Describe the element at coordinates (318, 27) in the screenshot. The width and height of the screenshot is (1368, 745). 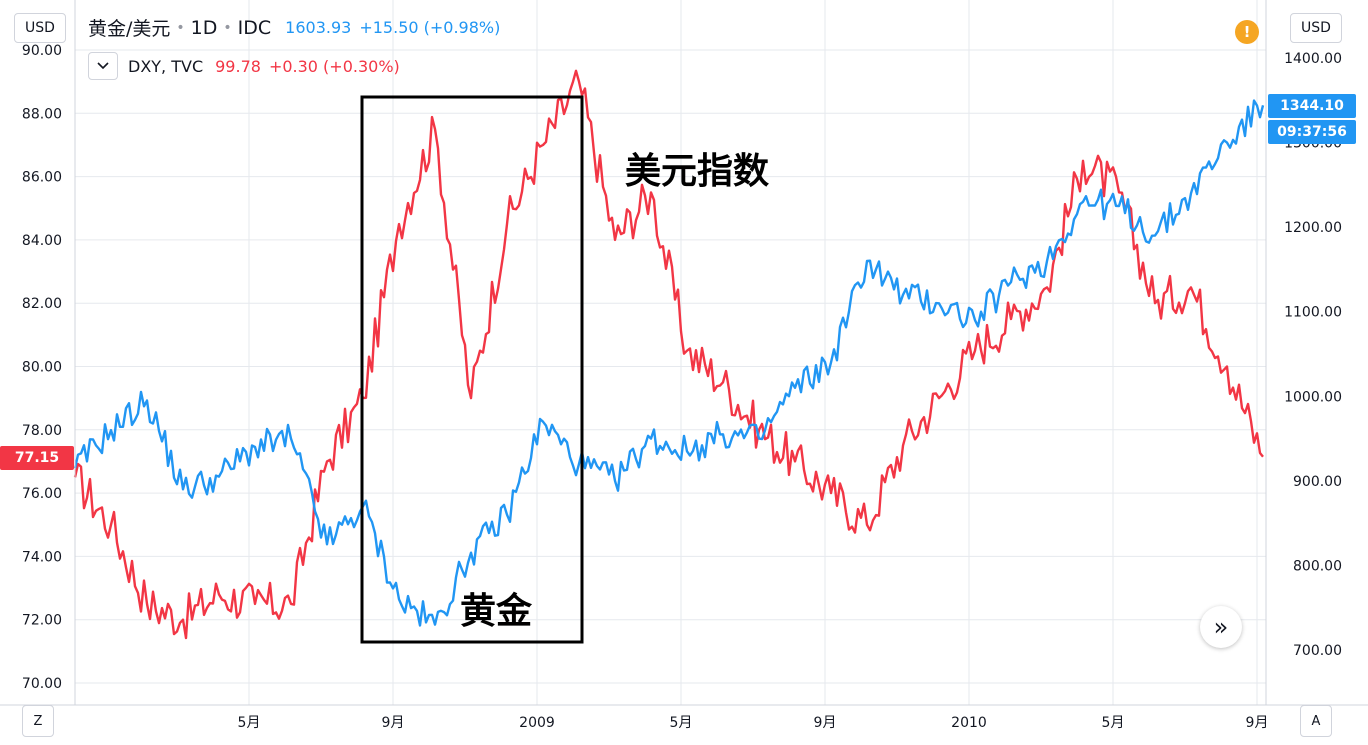
I see `main-price: 1603.93` at that location.